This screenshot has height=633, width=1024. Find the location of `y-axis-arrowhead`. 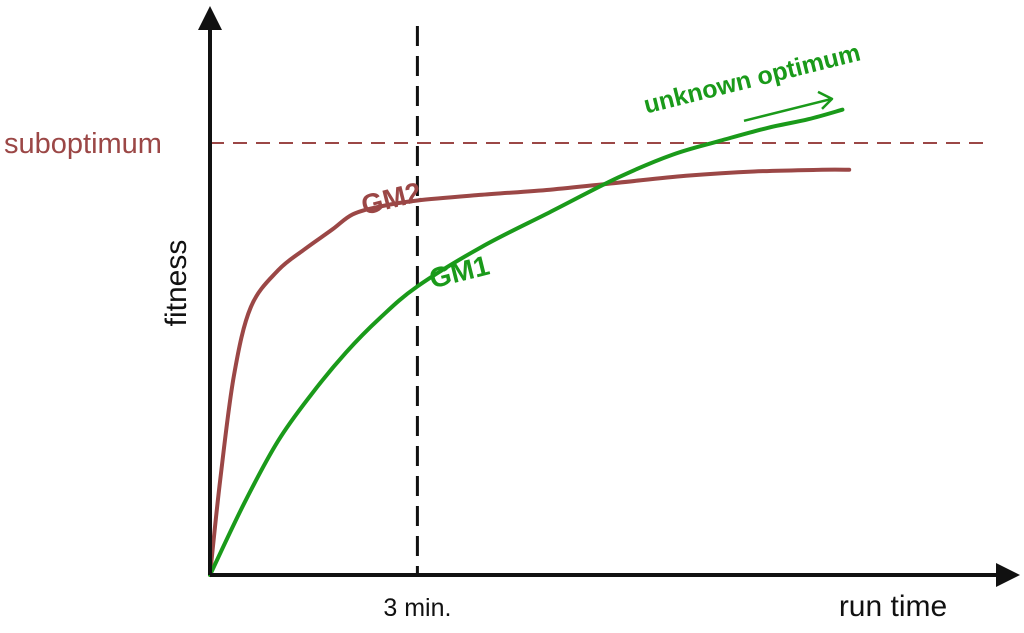

y-axis-arrowhead is located at coordinates (210, 18).